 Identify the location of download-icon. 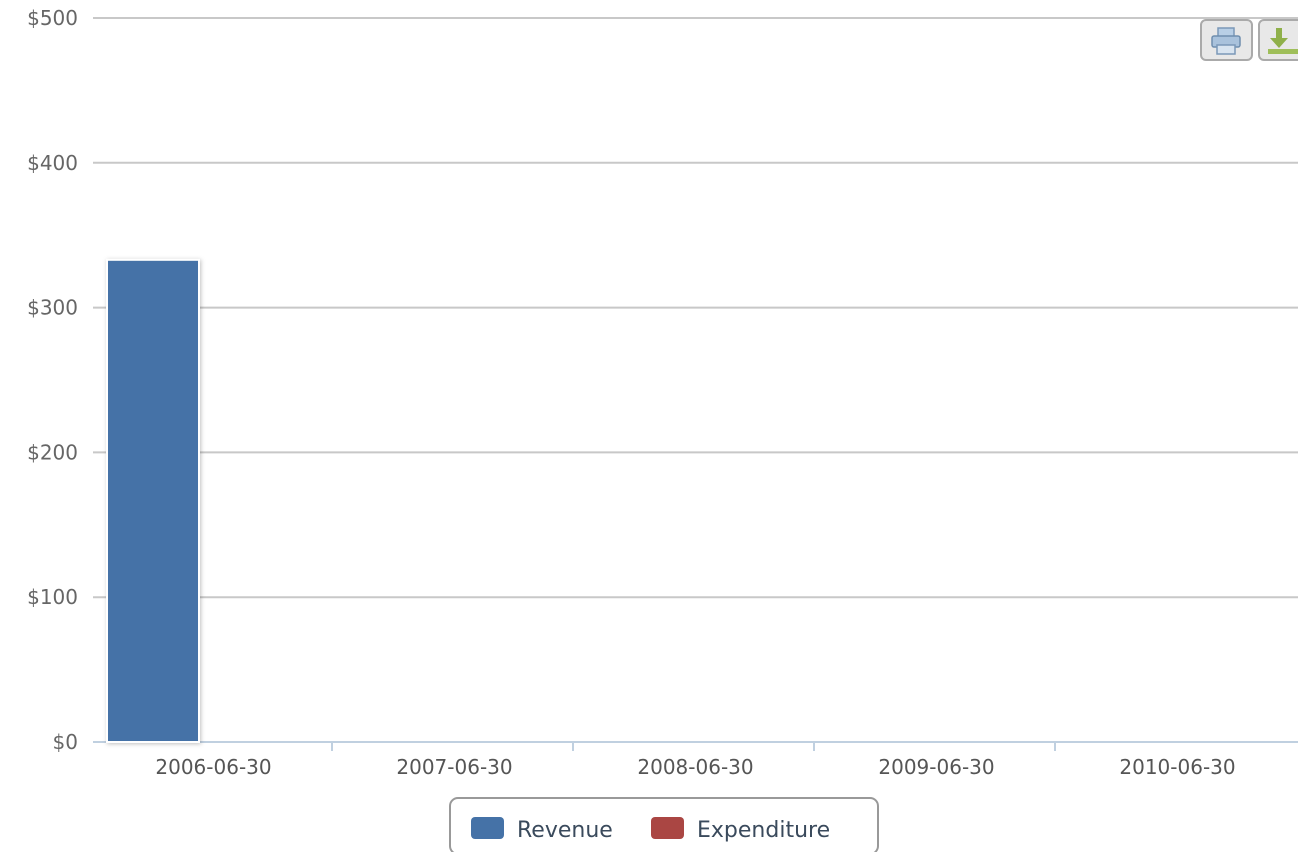
(1283, 41).